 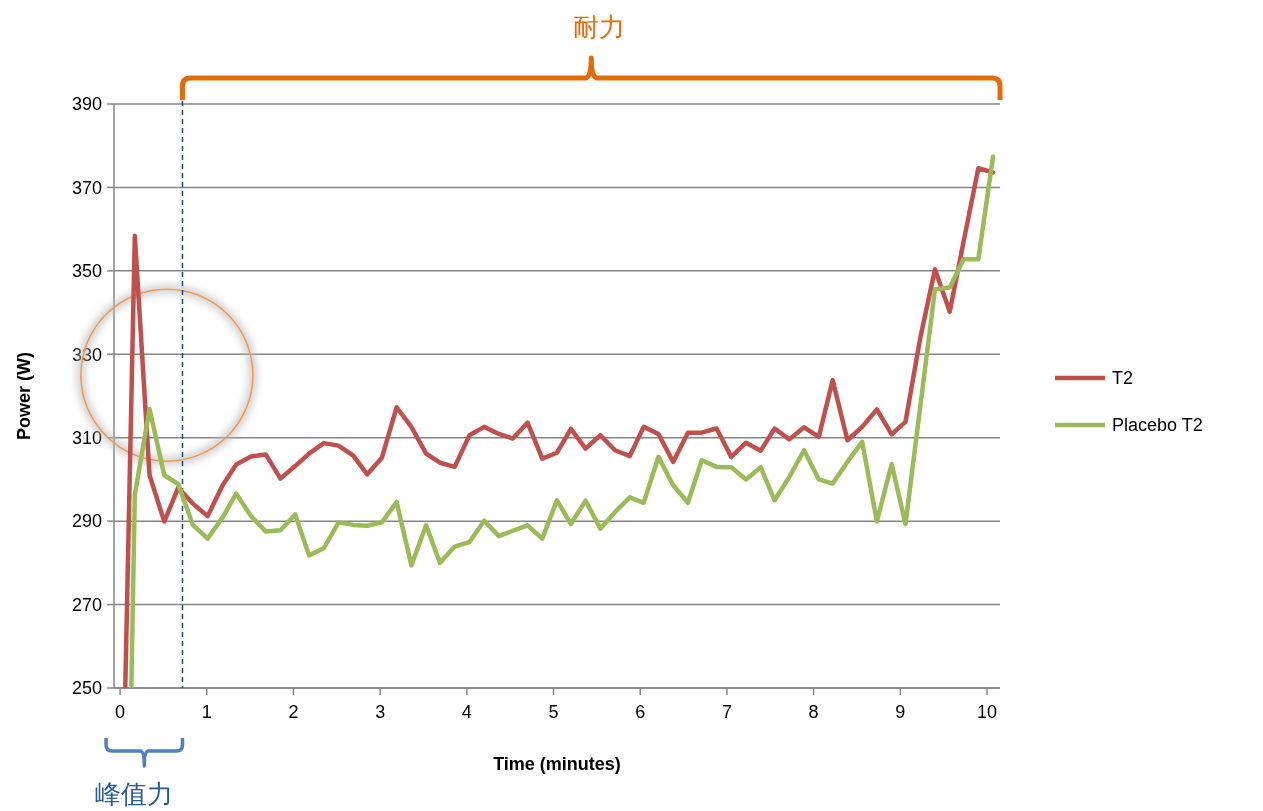 What do you see at coordinates (380, 712) in the screenshot?
I see `x-tick-label: 3` at bounding box center [380, 712].